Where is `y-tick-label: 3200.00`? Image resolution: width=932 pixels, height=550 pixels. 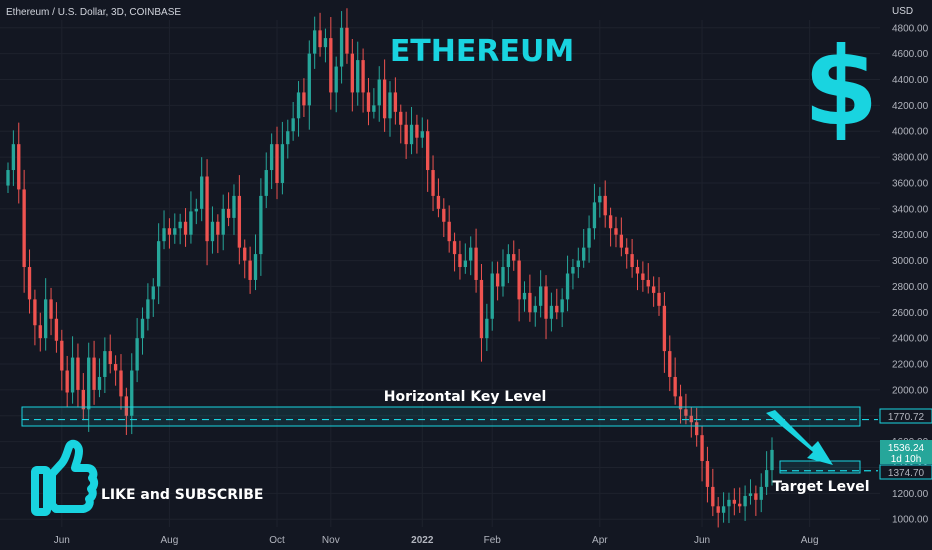
y-tick-label: 3200.00 is located at coordinates (910, 235).